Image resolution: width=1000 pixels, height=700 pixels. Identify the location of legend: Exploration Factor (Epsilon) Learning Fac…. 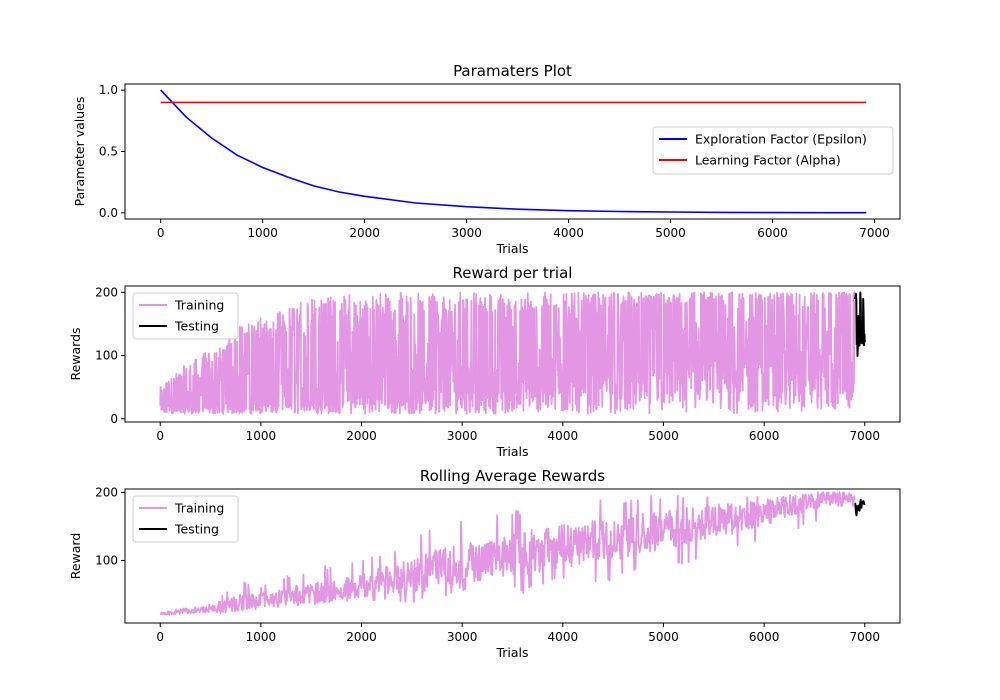
(773, 150).